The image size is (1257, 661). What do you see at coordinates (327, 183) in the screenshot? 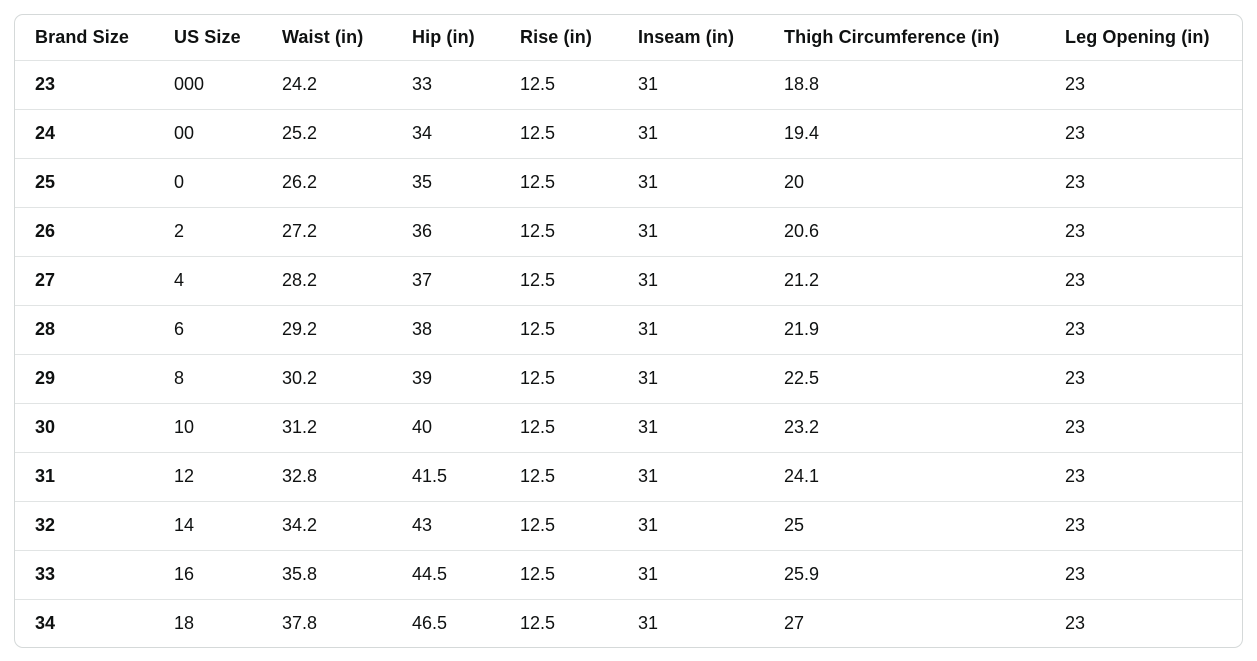
I see `table-cell: 26.2` at bounding box center [327, 183].